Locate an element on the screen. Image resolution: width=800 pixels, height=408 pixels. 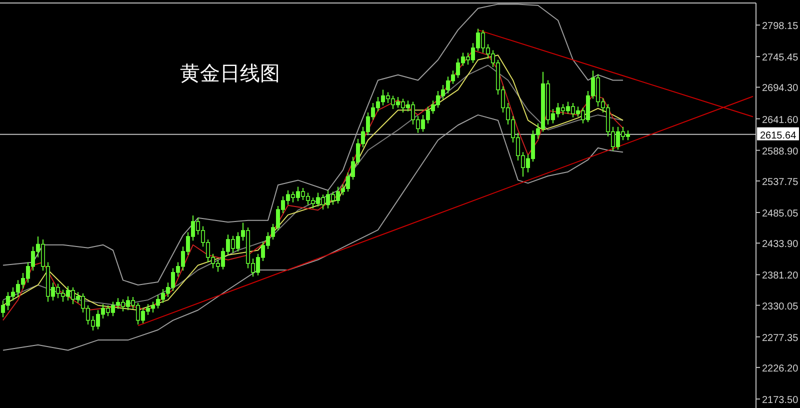
y-tick-label: 2745.45 is located at coordinates (780, 58).